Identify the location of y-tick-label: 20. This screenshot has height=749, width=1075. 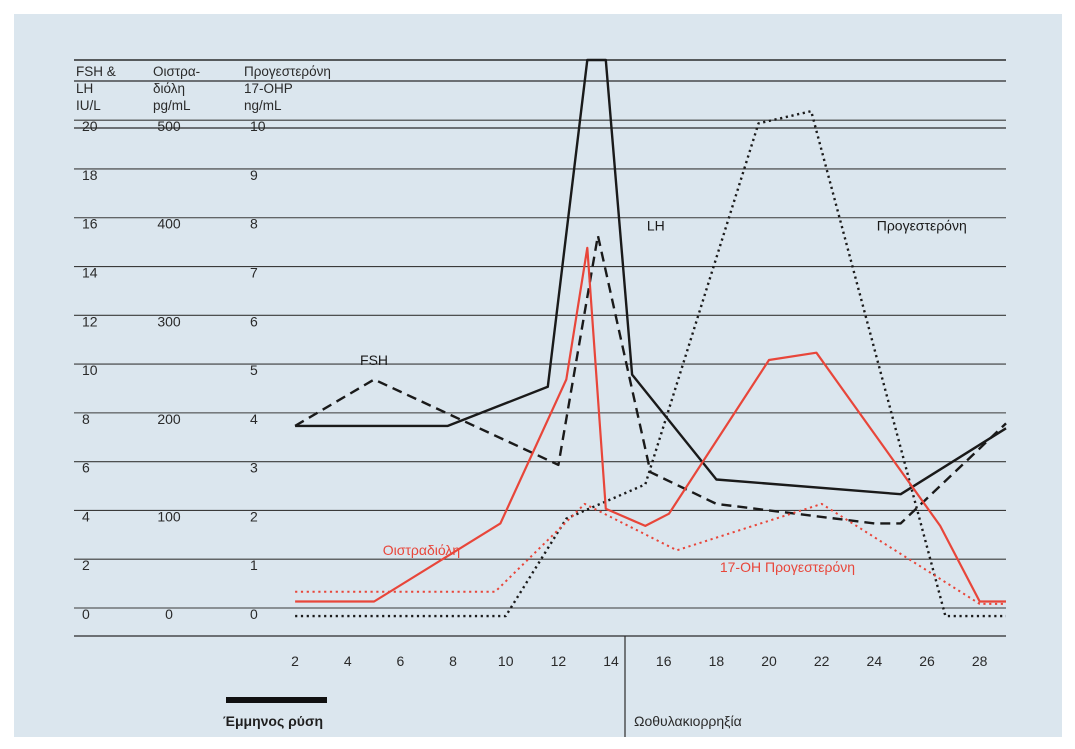
(90, 126).